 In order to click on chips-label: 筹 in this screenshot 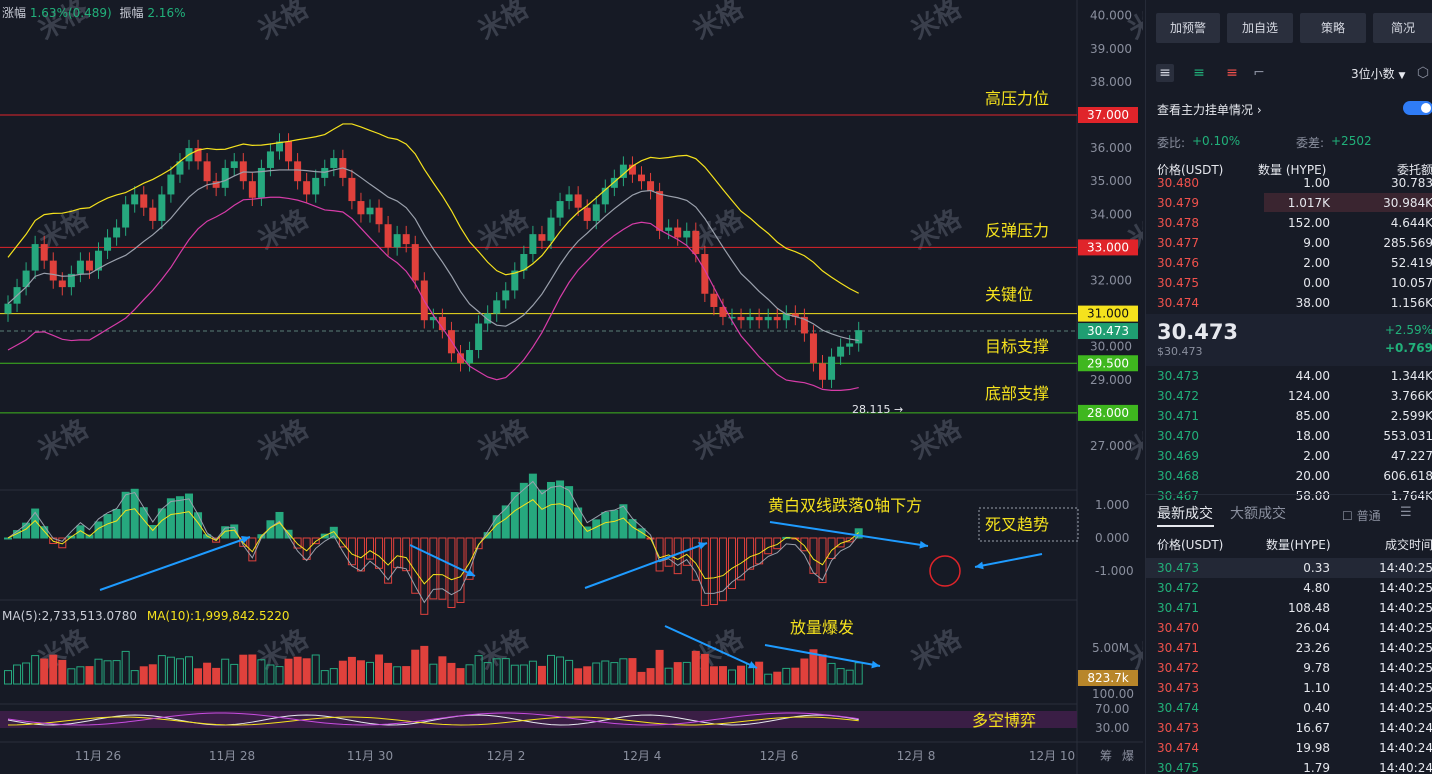, I will do `click(1106, 756)`.